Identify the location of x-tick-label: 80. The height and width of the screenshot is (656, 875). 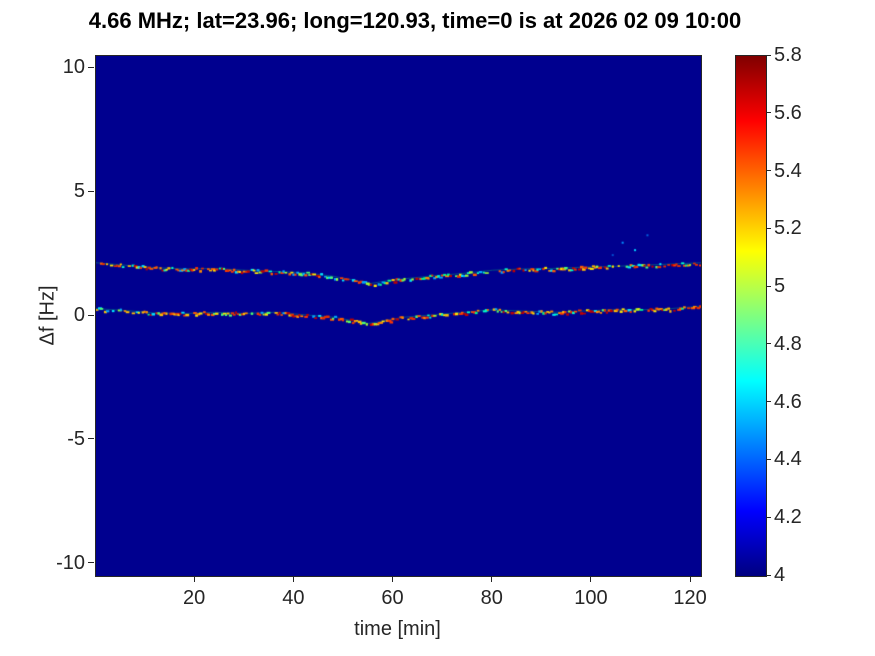
(491, 598).